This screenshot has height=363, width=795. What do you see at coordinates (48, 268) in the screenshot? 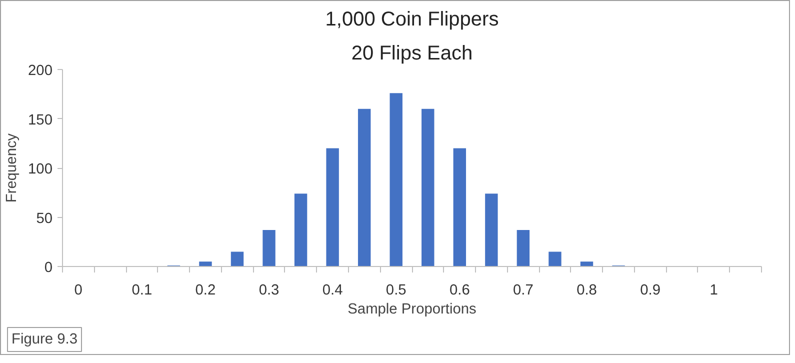
I see `y-tick-label: 0` at bounding box center [48, 268].